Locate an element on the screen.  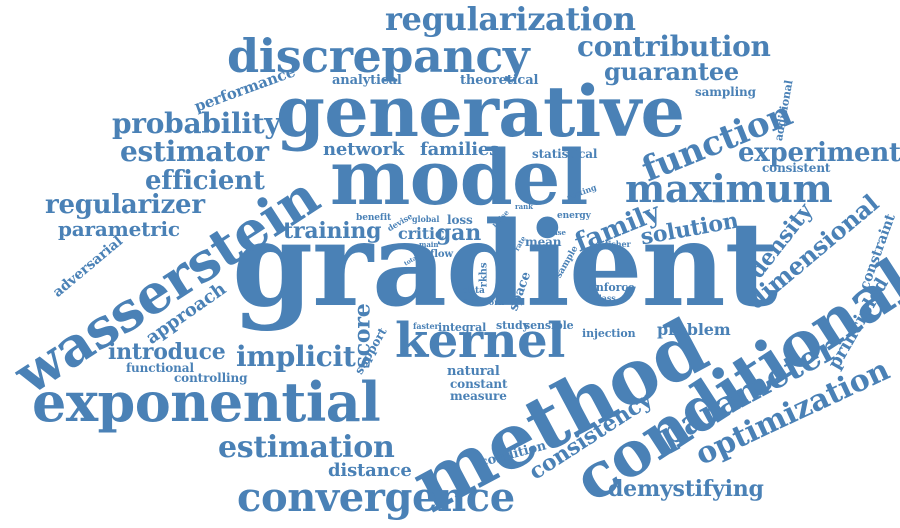
word-model: model is located at coordinates (459, 177).